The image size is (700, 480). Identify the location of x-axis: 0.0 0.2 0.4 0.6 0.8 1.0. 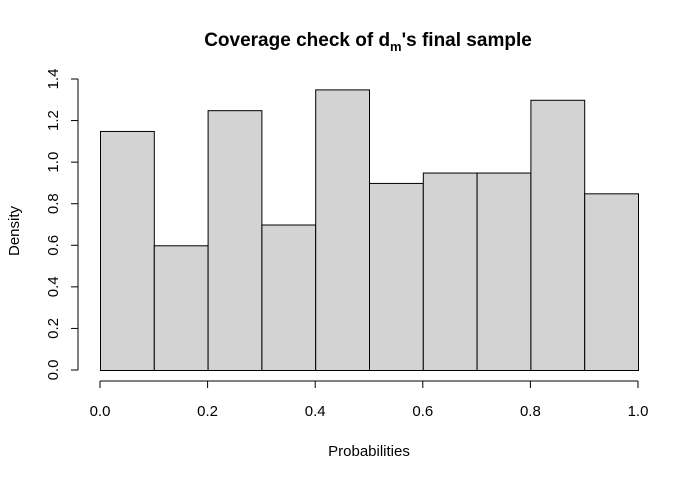
(369, 400).